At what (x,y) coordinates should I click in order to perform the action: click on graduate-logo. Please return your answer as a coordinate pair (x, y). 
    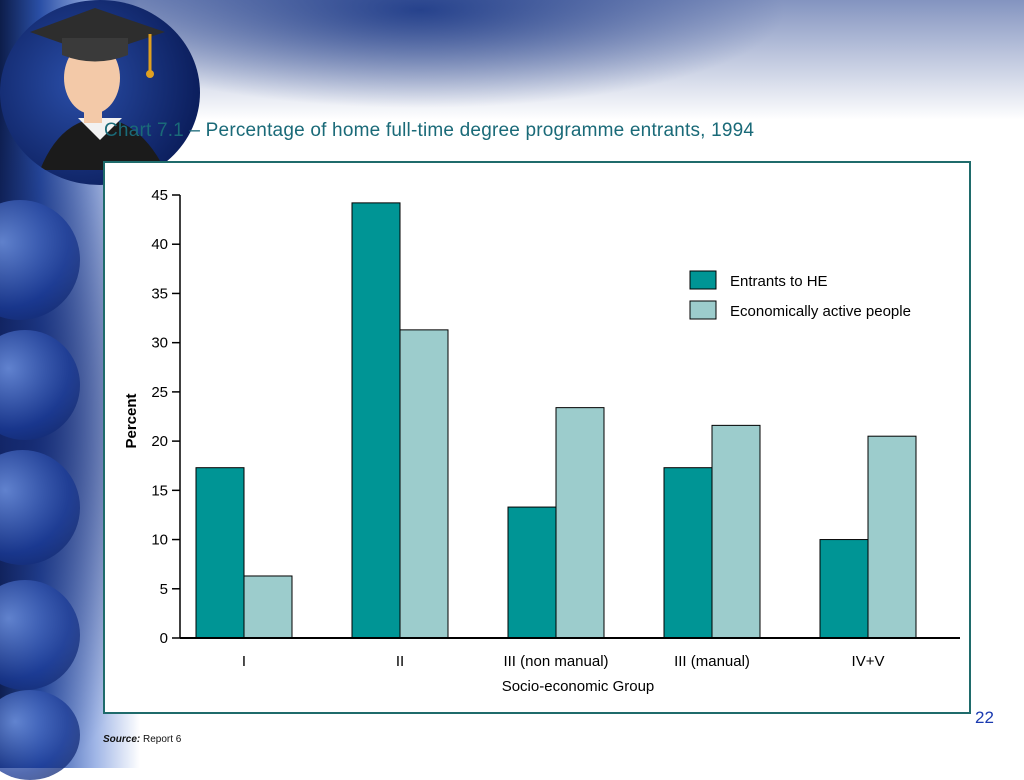
    Looking at the image, I should click on (100, 92).